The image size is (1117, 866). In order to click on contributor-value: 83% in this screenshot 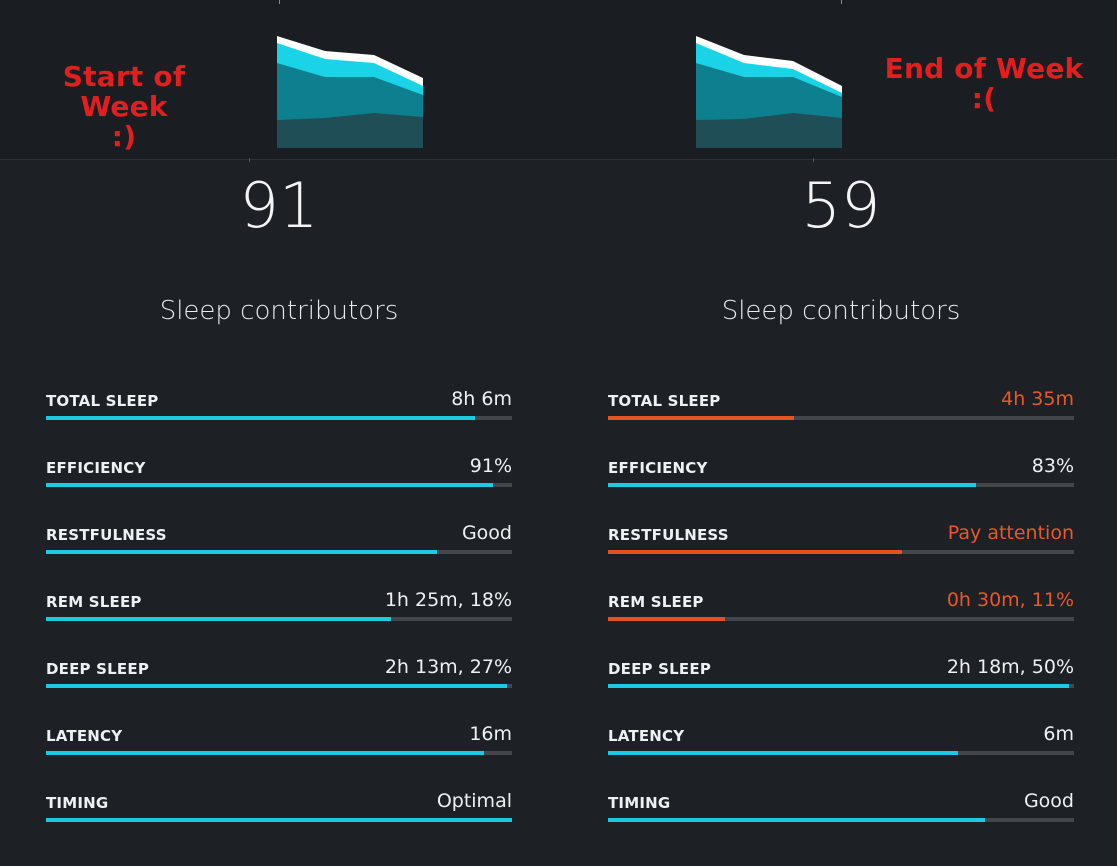, I will do `click(1052, 466)`.